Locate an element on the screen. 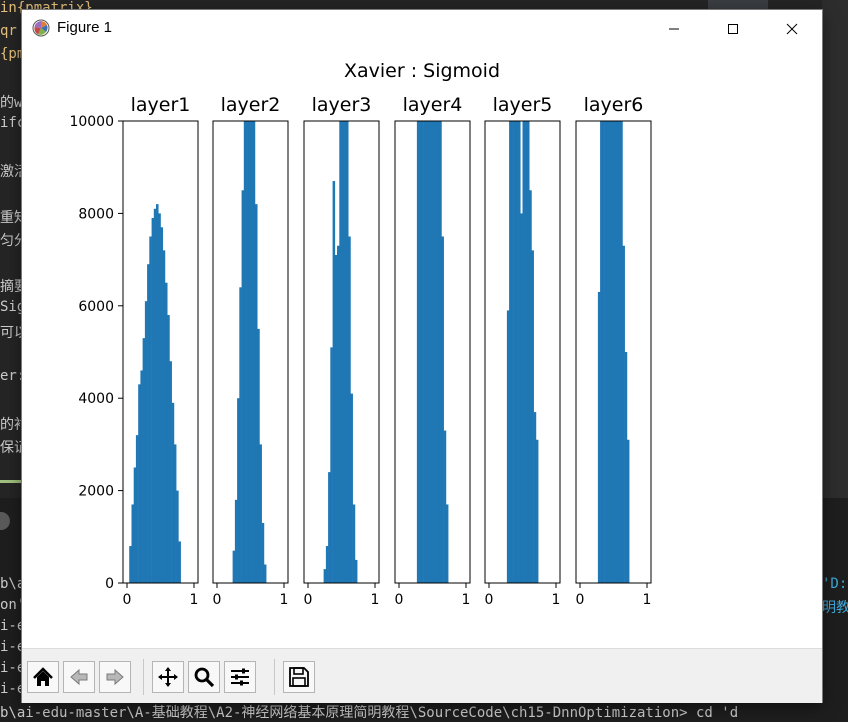  code-line: er: is located at coordinates (13, 376).